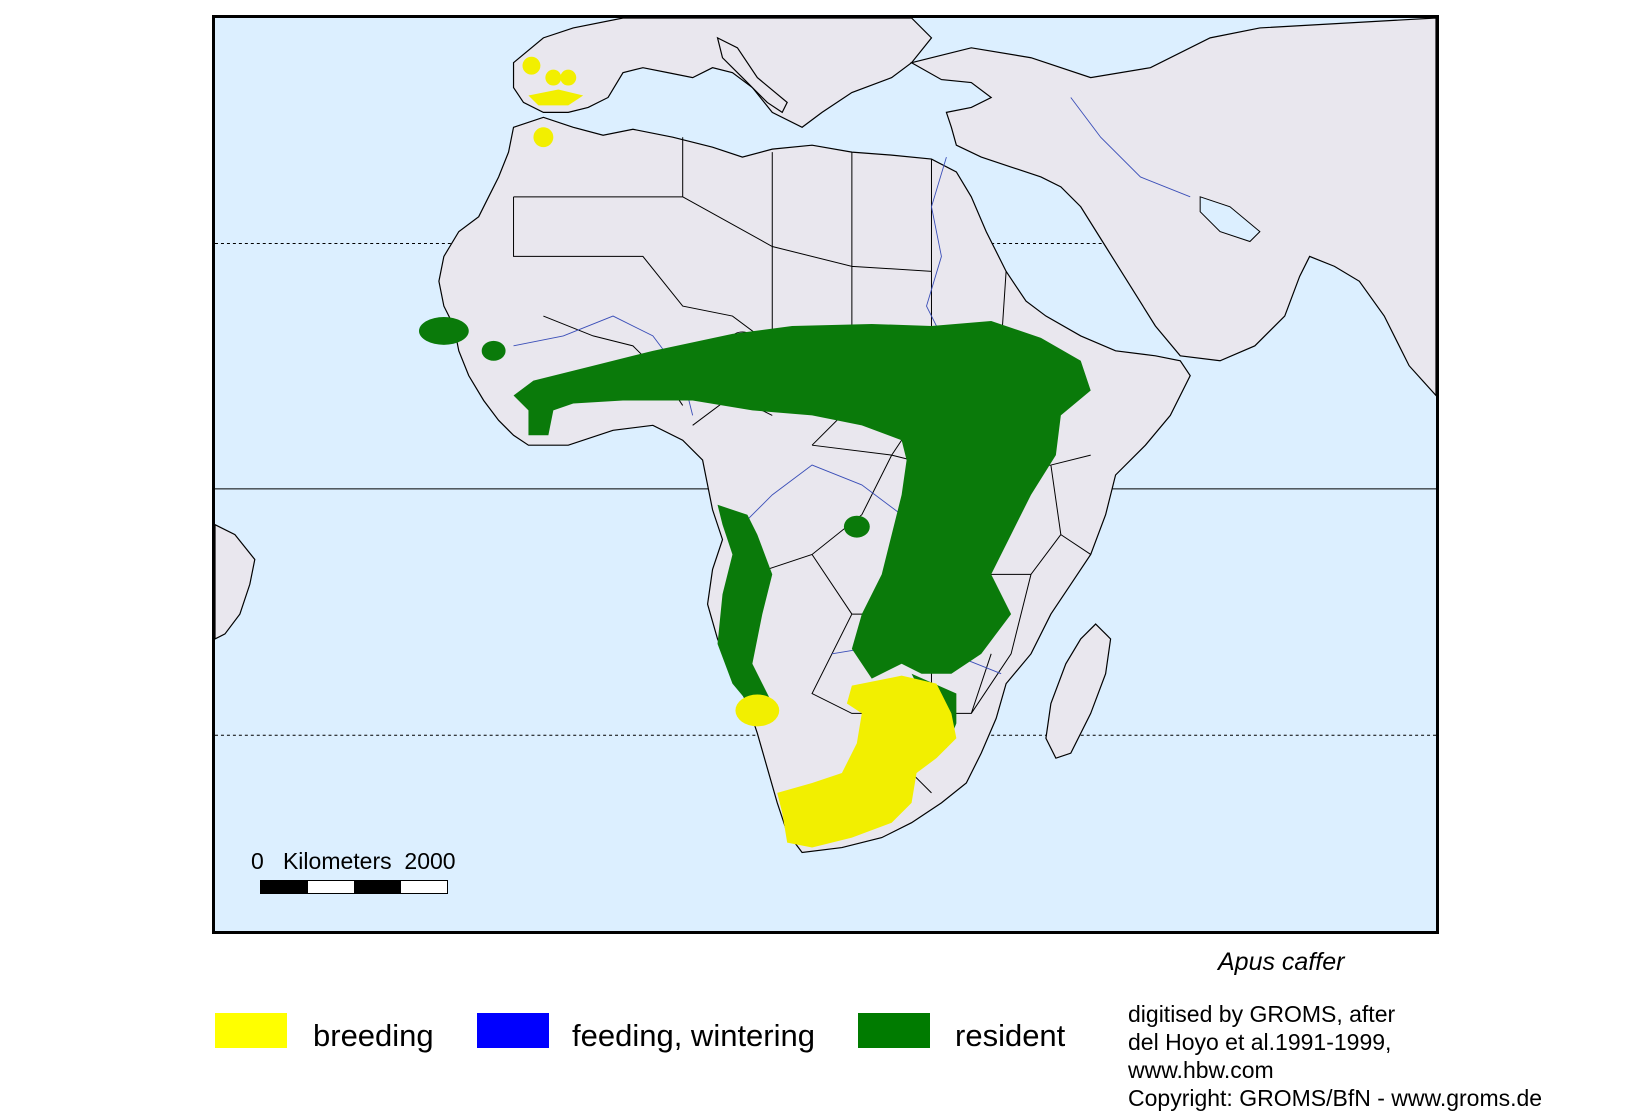 The image size is (1644, 1114). I want to click on legend-label-resident: resident, so click(1010, 1035).